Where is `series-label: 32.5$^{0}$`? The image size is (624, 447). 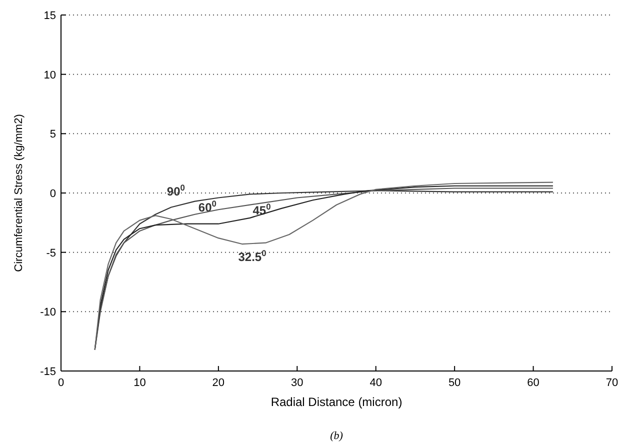
series-label: 32.5$^{0}$ is located at coordinates (252, 256).